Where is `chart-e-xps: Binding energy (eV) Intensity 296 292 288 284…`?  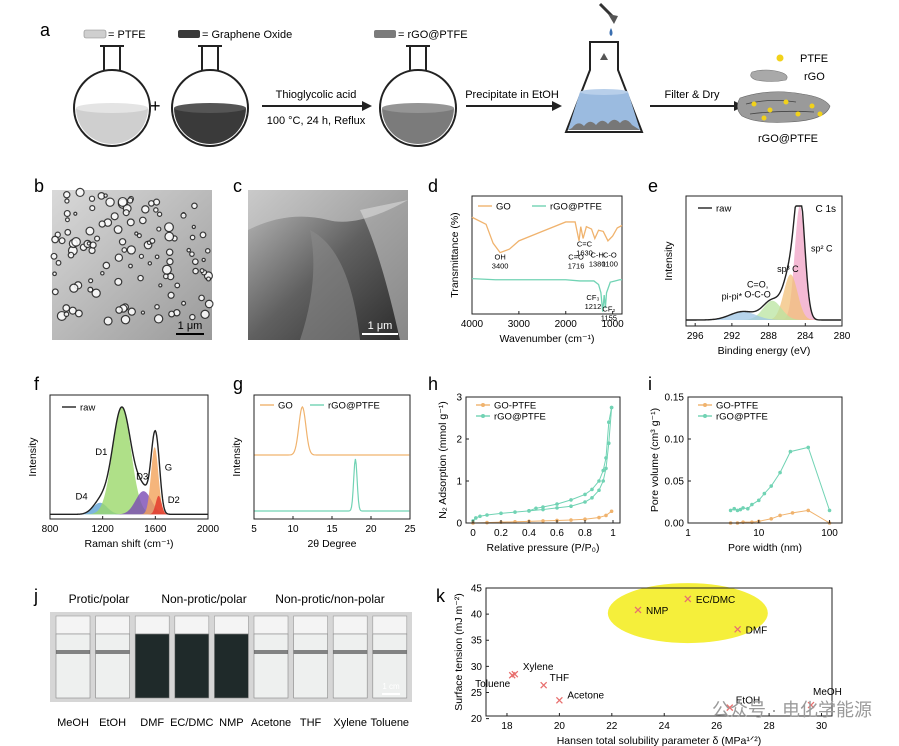 chart-e-xps: Binding energy (eV) Intensity 296 292 288 284… is located at coordinates (757, 276).